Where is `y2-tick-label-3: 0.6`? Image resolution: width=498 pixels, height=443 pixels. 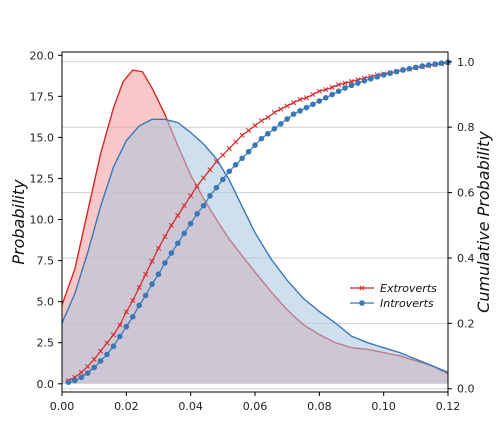 y2-tick-label-3: 0.6 is located at coordinates (466, 193).